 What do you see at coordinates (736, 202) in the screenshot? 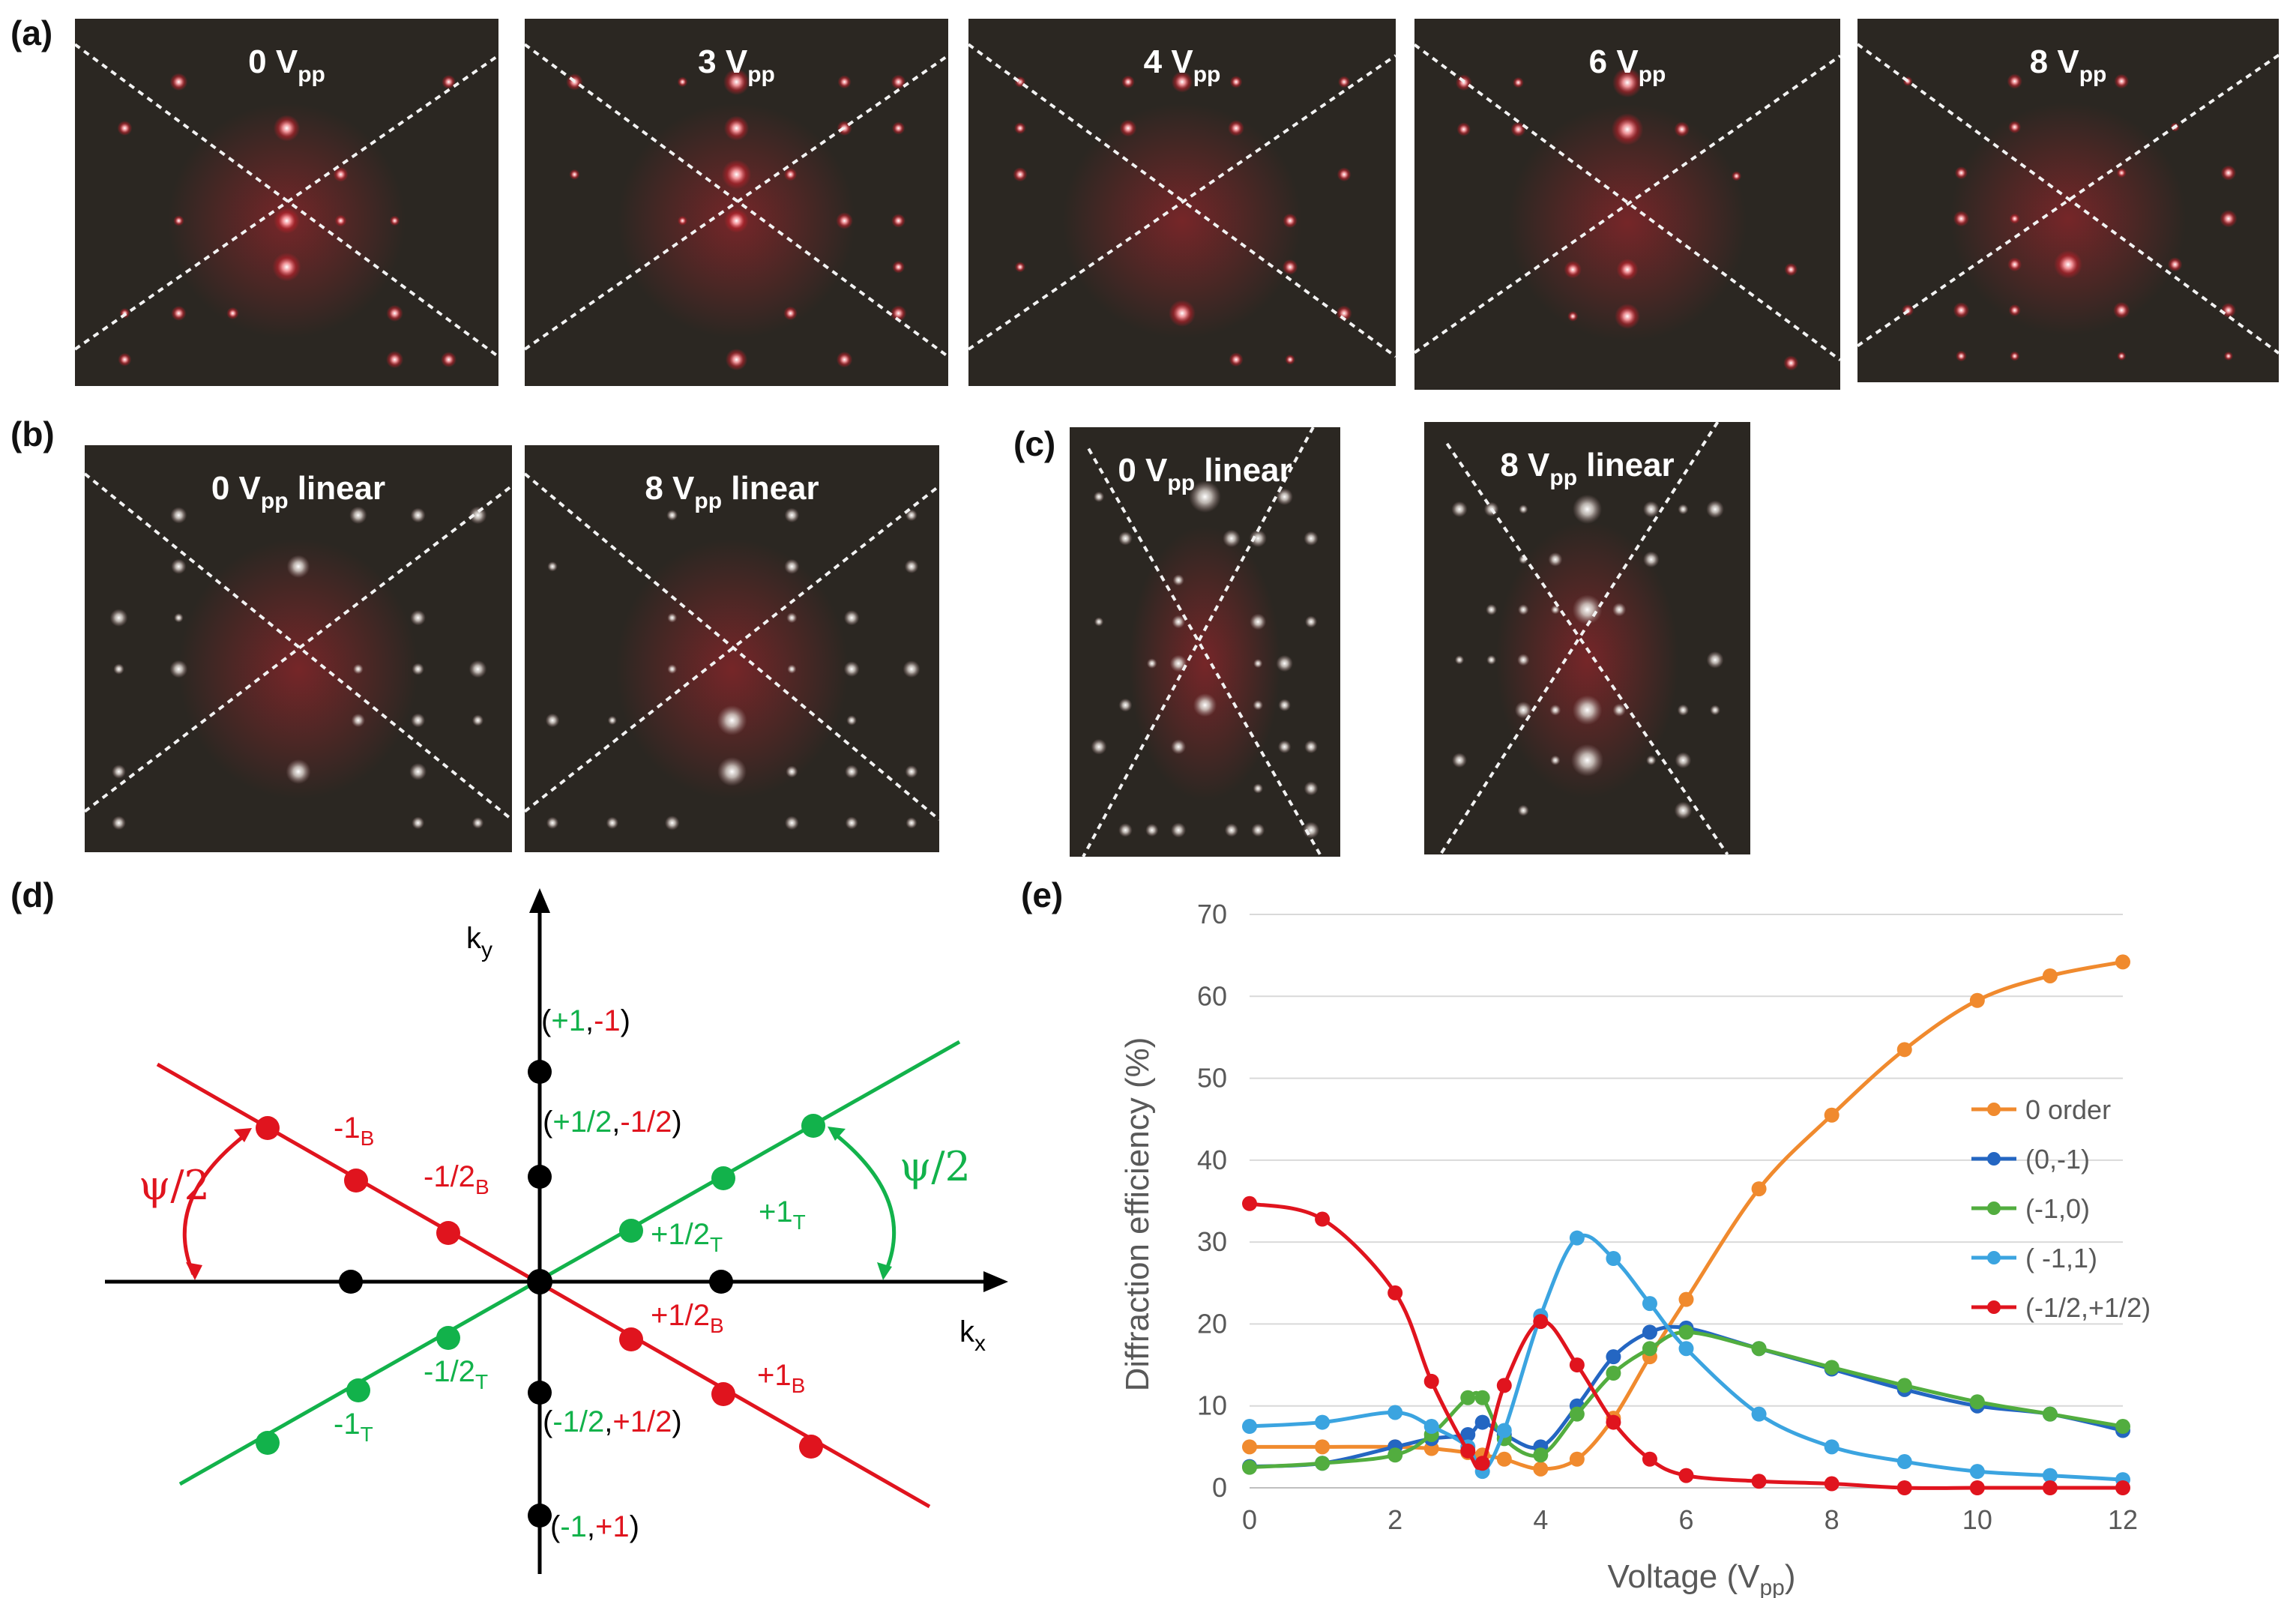
I see `photo-a-2: 3 Vpp` at bounding box center [736, 202].